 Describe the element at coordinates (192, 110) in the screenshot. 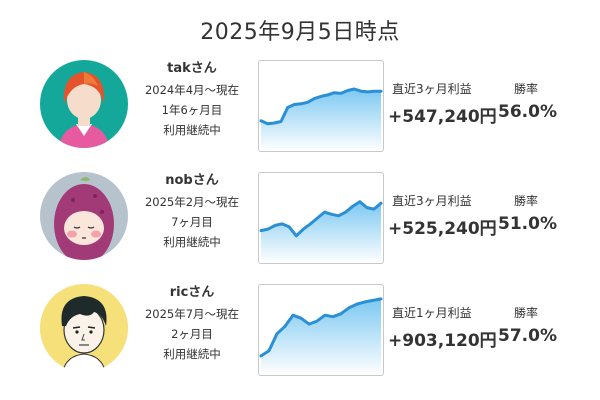

I see `user-duration: 1年6ヶ月目` at that location.